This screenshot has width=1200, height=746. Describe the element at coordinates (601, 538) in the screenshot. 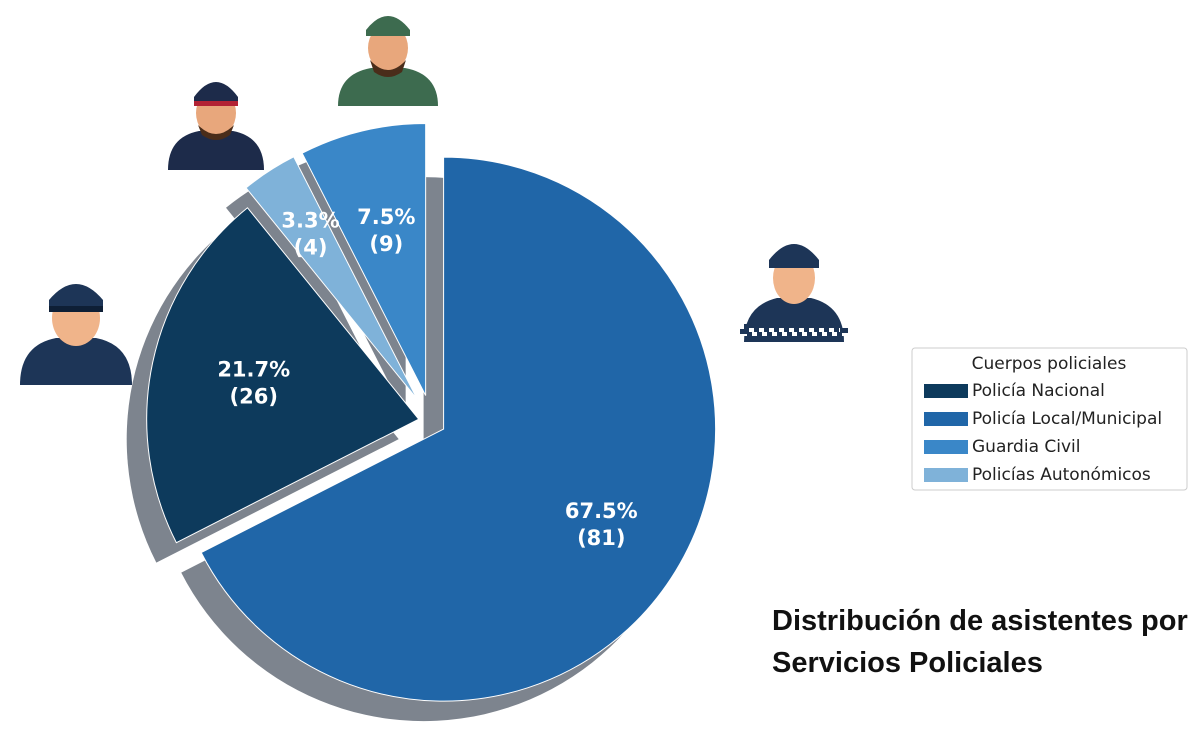

I see `value-label: (81)` at that location.